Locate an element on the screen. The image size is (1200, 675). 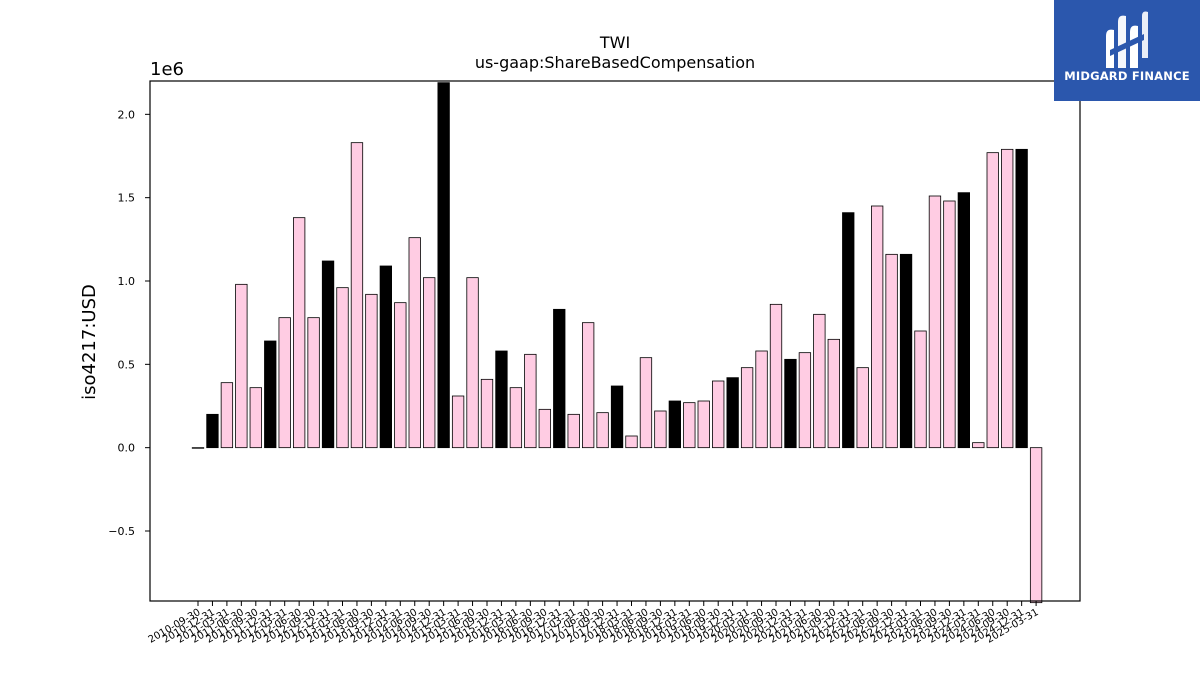
y-axis-label: iso4217:USD is located at coordinates (89, 342).